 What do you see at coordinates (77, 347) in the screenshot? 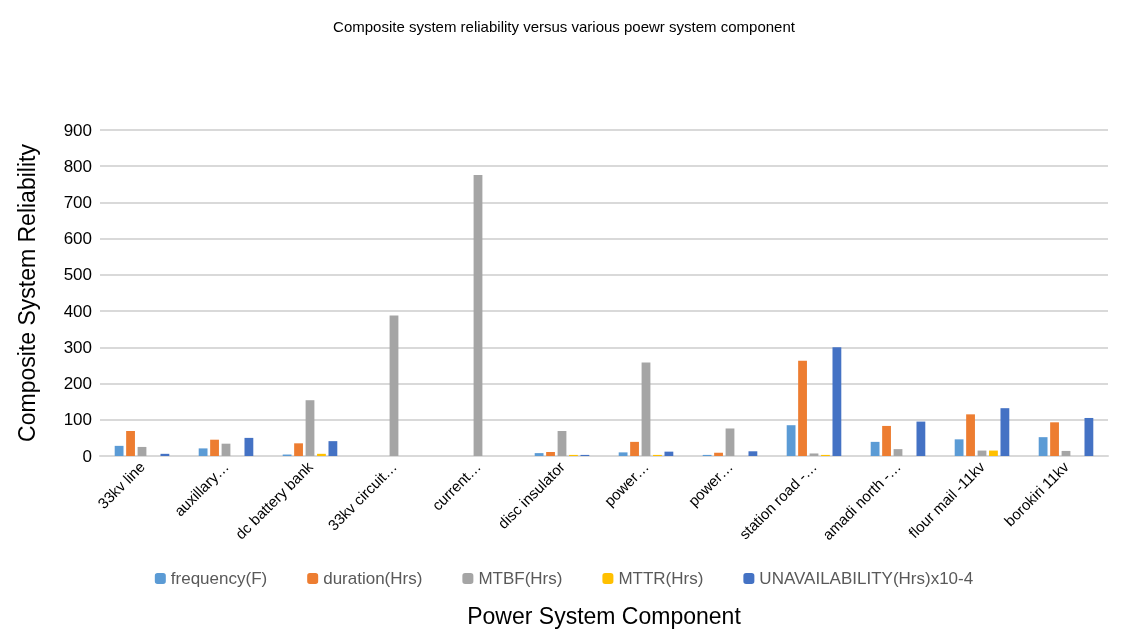
I see `y-tick-label: 300` at bounding box center [77, 347].